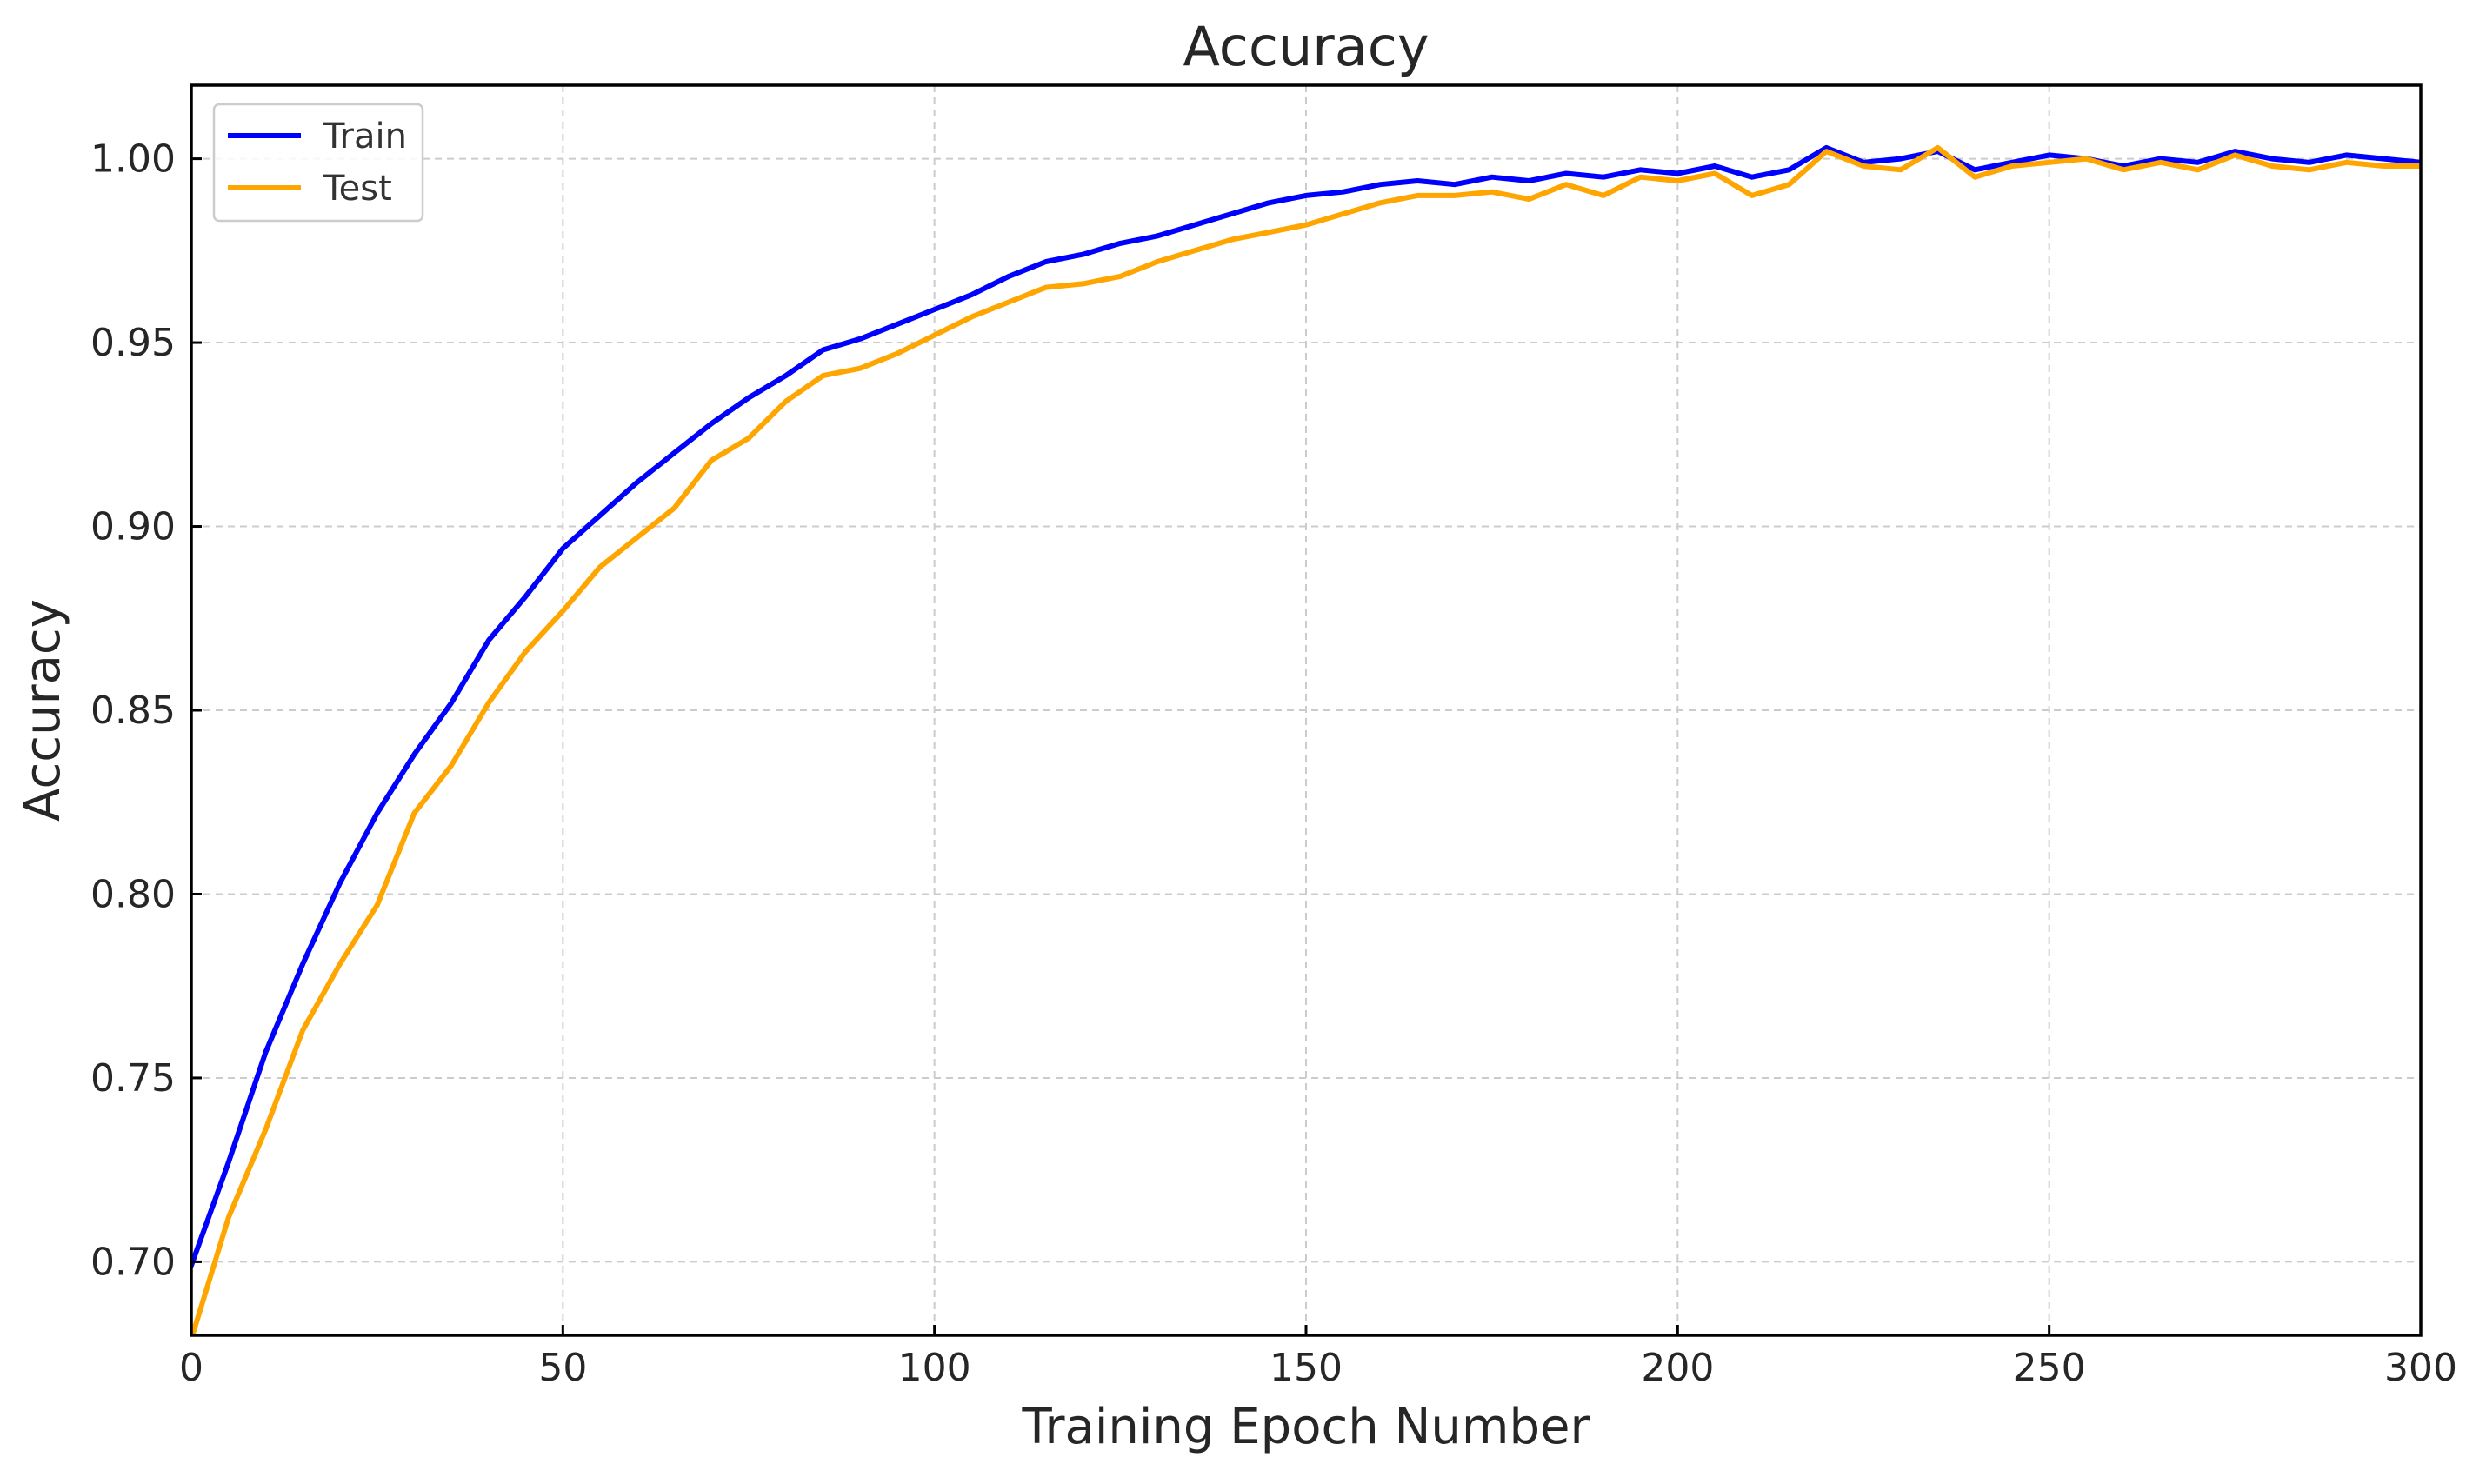 This screenshot has width=2486, height=1484. What do you see at coordinates (133, 711) in the screenshot?
I see `y-tick-label: 0.85` at bounding box center [133, 711].